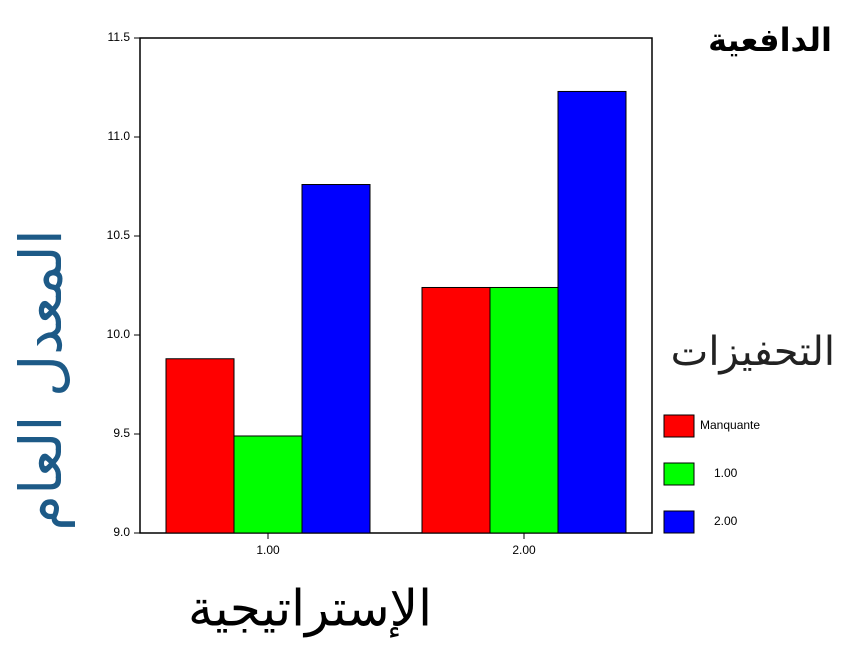  Describe the element at coordinates (121, 532) in the screenshot. I see `y-tick-label: 9.0` at that location.